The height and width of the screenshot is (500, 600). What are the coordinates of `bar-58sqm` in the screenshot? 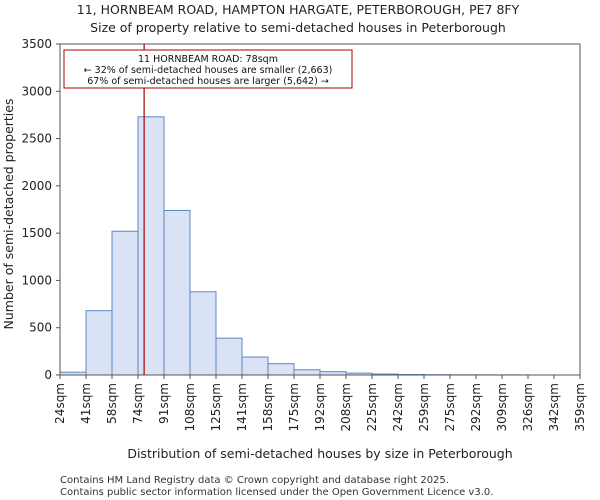 It's located at (125, 303).